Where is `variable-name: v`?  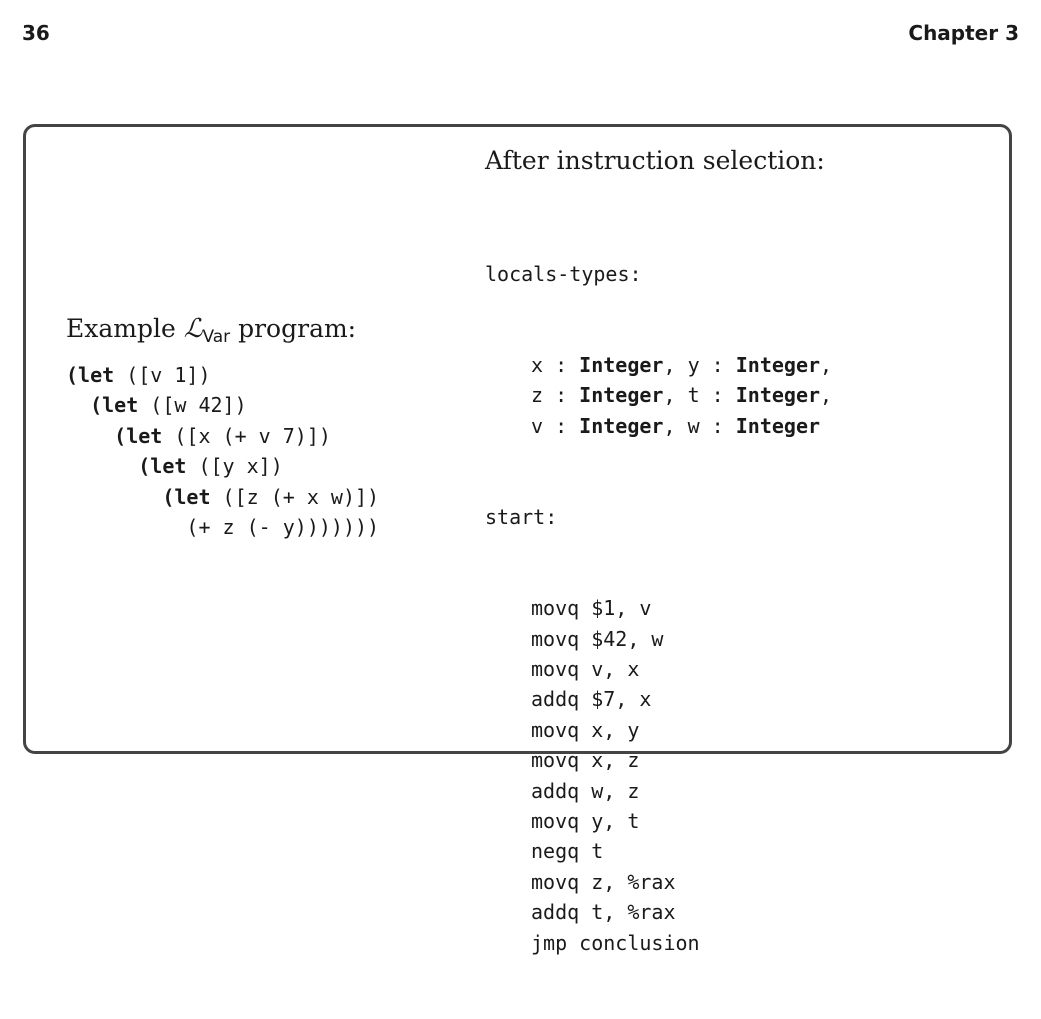 variable-name: v is located at coordinates (537, 425).